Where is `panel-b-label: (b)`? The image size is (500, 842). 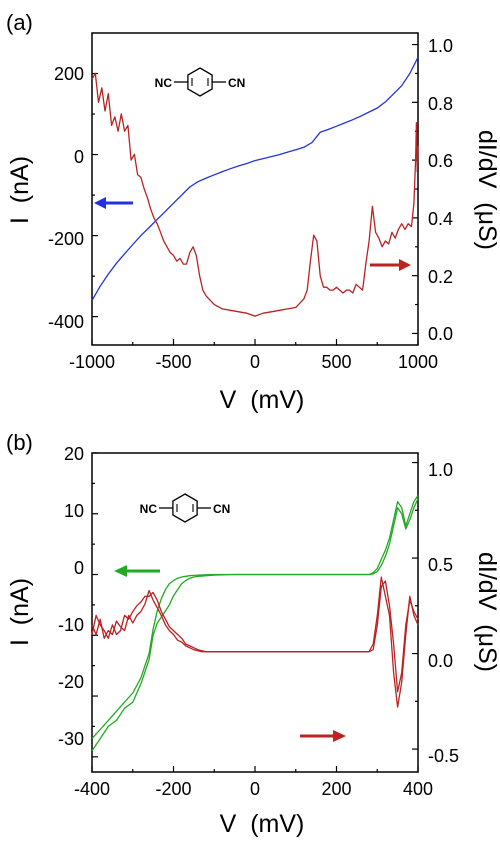 panel-b-label: (b) is located at coordinates (19, 442).